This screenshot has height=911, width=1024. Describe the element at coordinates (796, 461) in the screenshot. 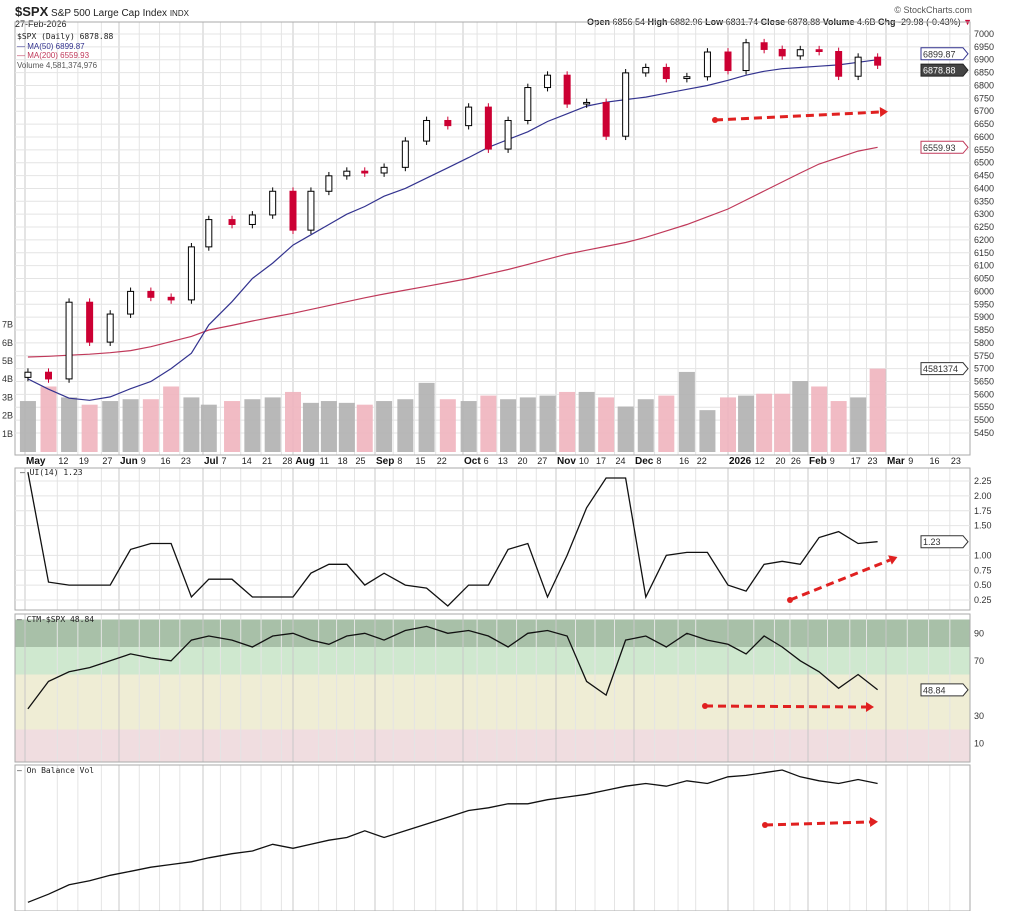

I see `x-axis-label: 26` at that location.